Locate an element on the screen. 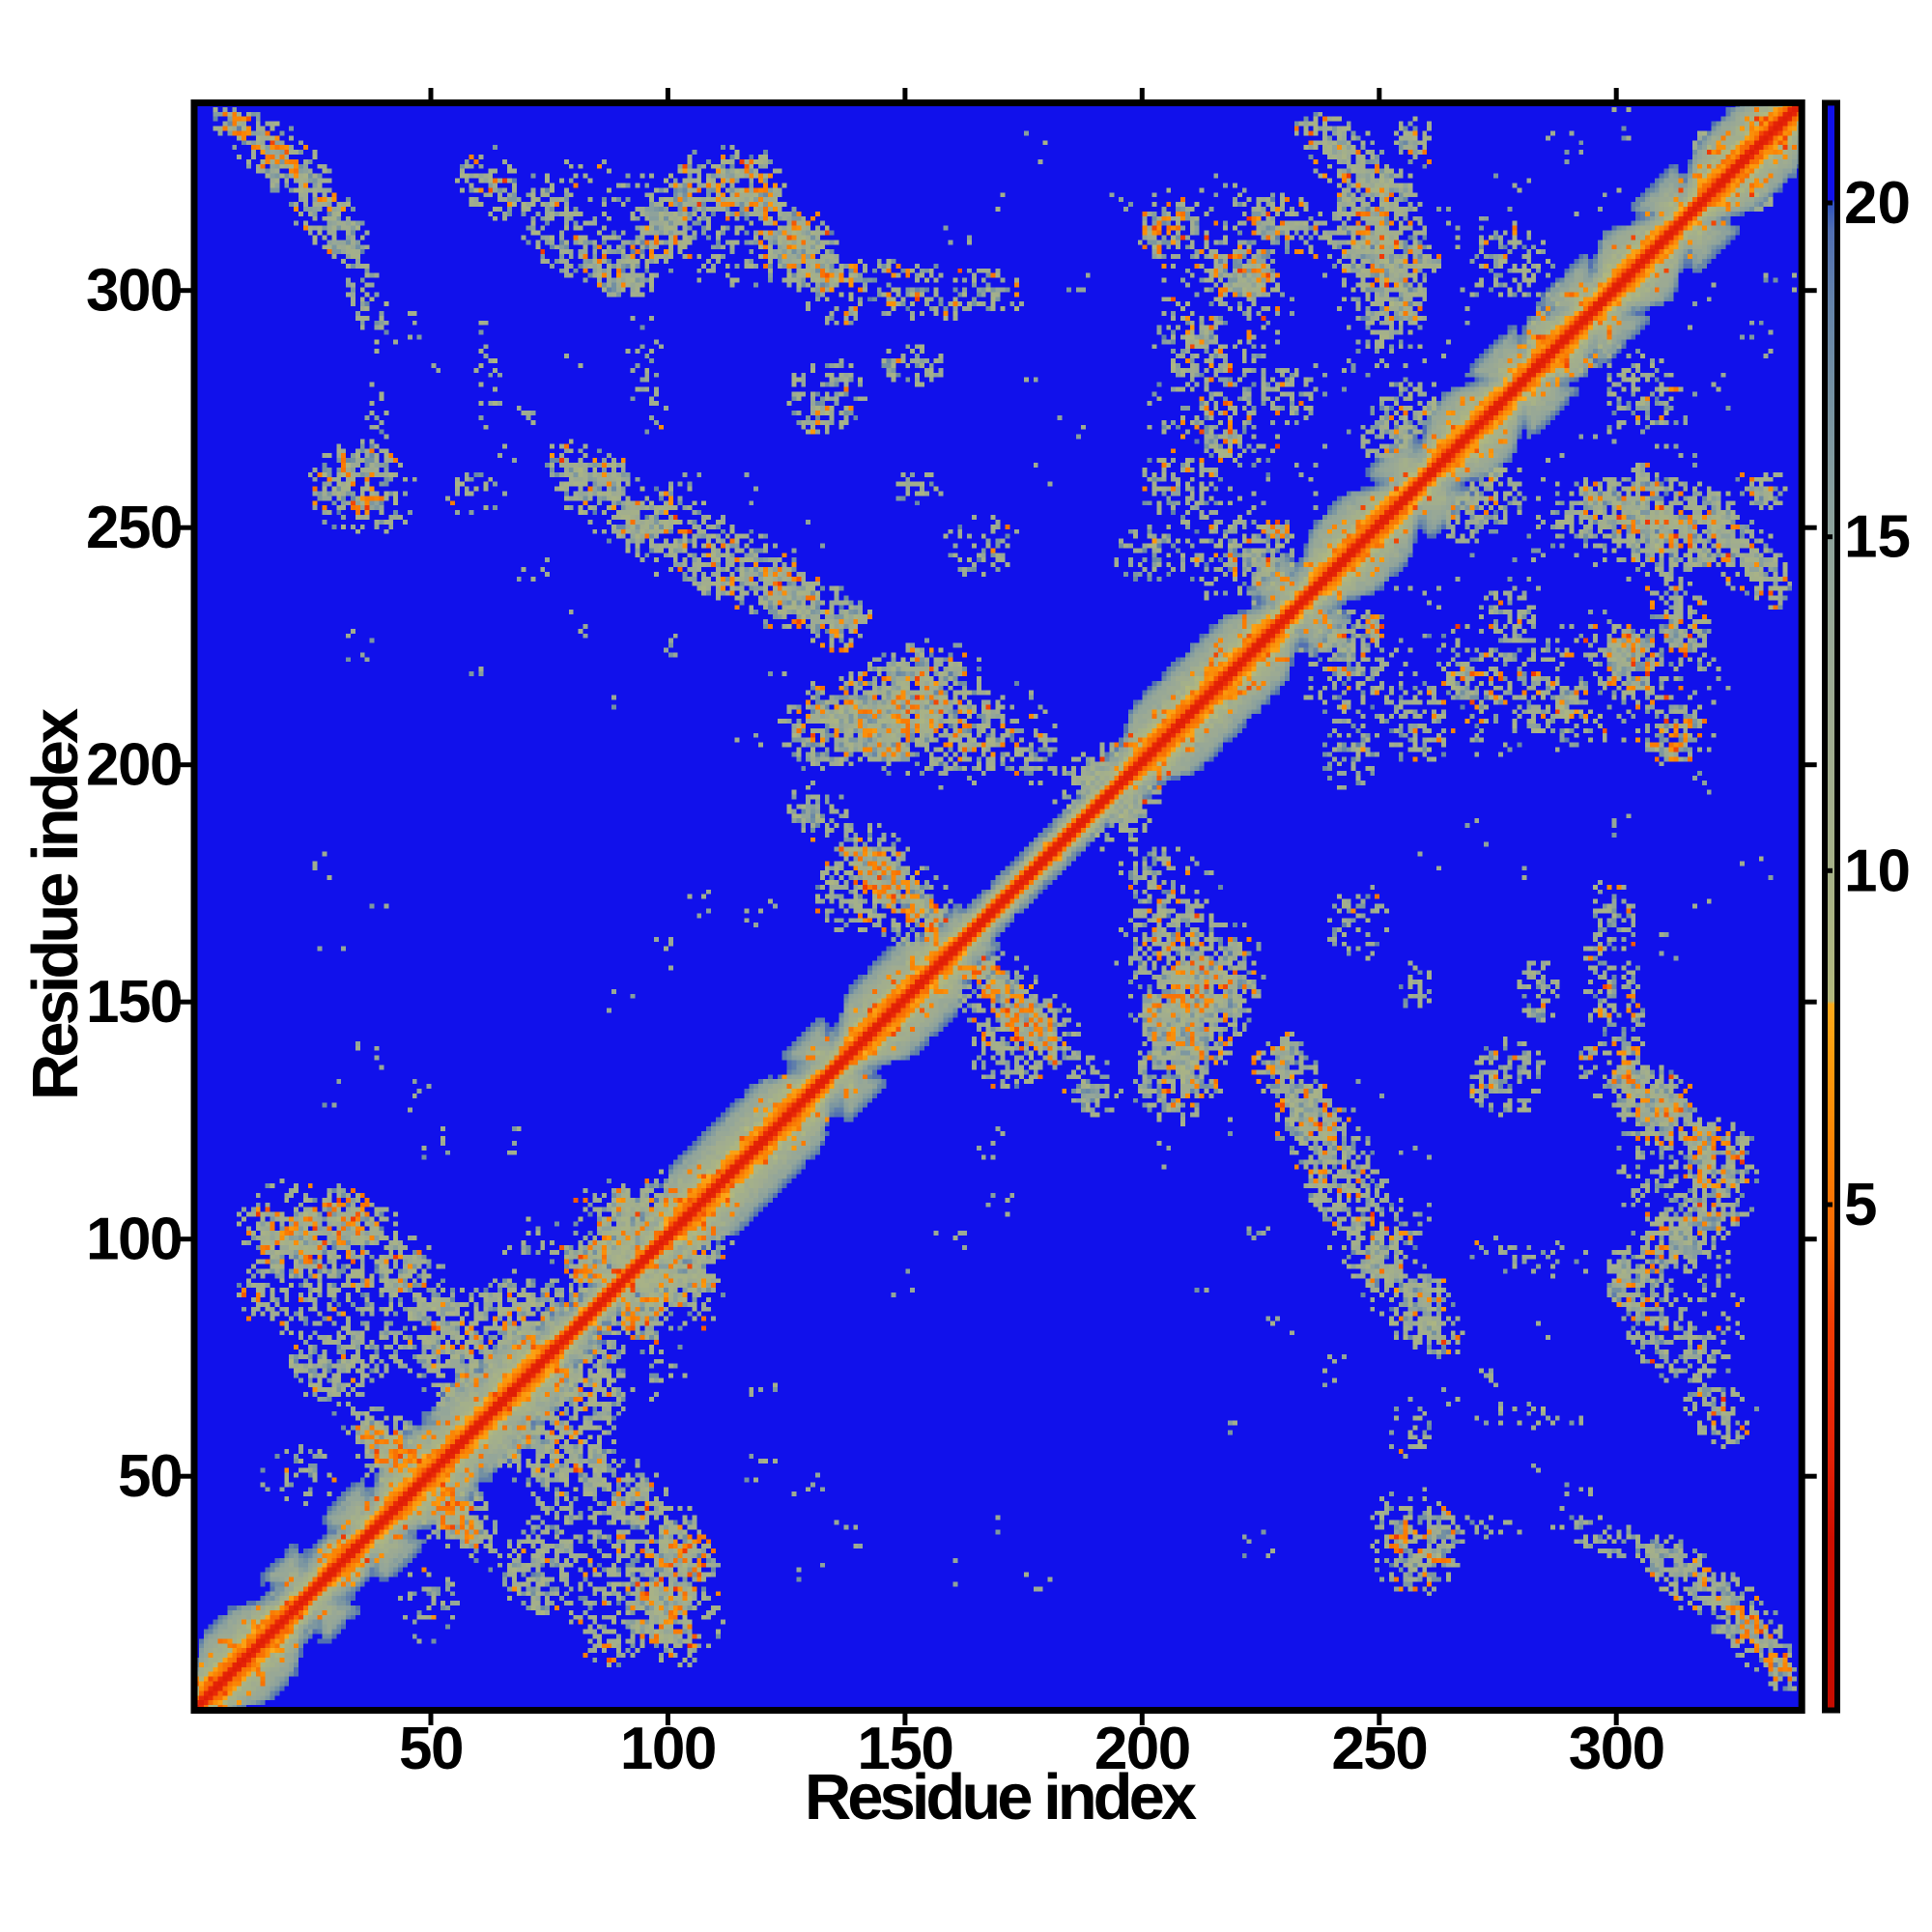 This screenshot has width=1932, height=1932. svg-text: 20 is located at coordinates (1877, 203).